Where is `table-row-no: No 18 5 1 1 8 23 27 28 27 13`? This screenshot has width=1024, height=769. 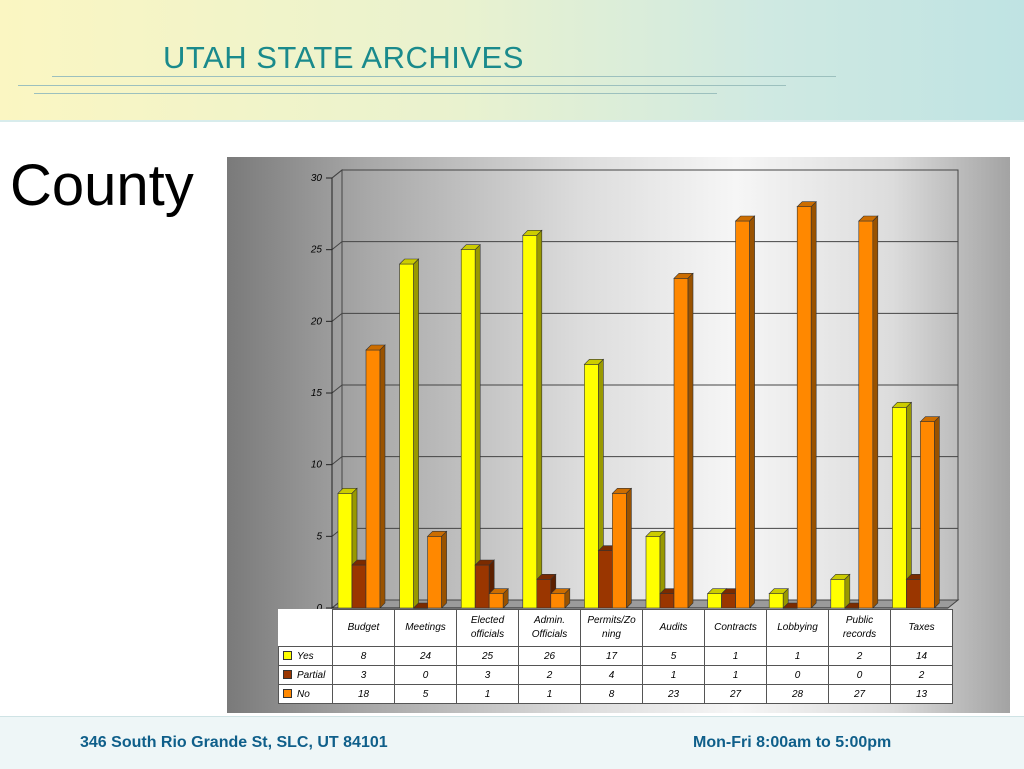 table-row-no: No 18 5 1 1 8 23 27 28 27 13 is located at coordinates (615, 694).